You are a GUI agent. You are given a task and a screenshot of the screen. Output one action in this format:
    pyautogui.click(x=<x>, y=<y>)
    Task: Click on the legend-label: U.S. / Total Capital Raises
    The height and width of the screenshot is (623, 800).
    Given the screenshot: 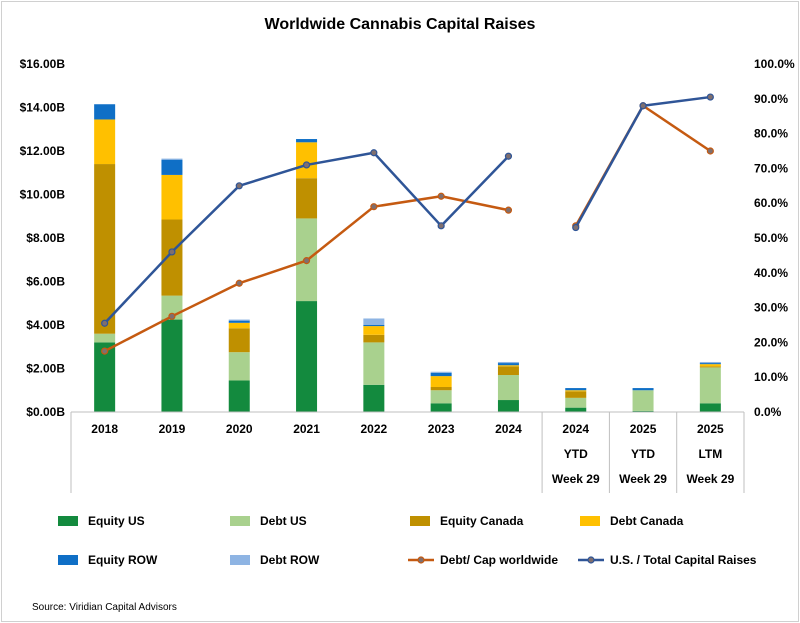 What is the action you would take?
    pyautogui.click(x=683, y=560)
    